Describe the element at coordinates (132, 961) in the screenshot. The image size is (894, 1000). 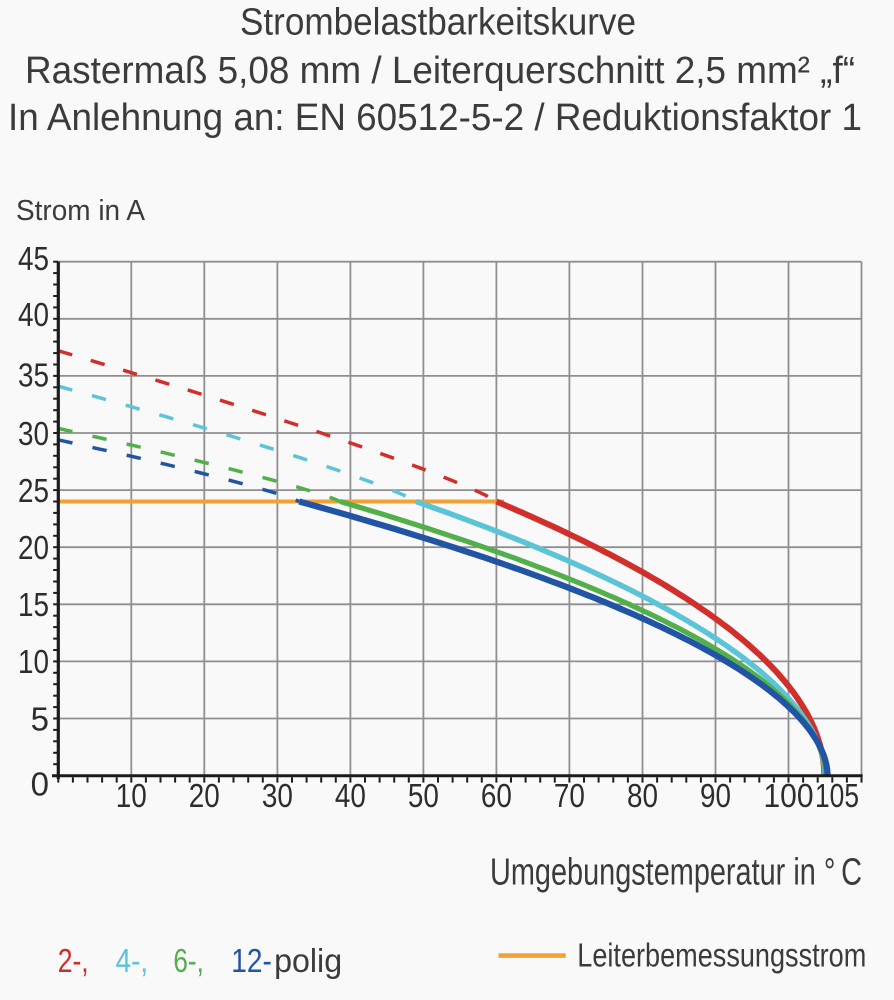
I see `svg-text: 4-,` at that location.